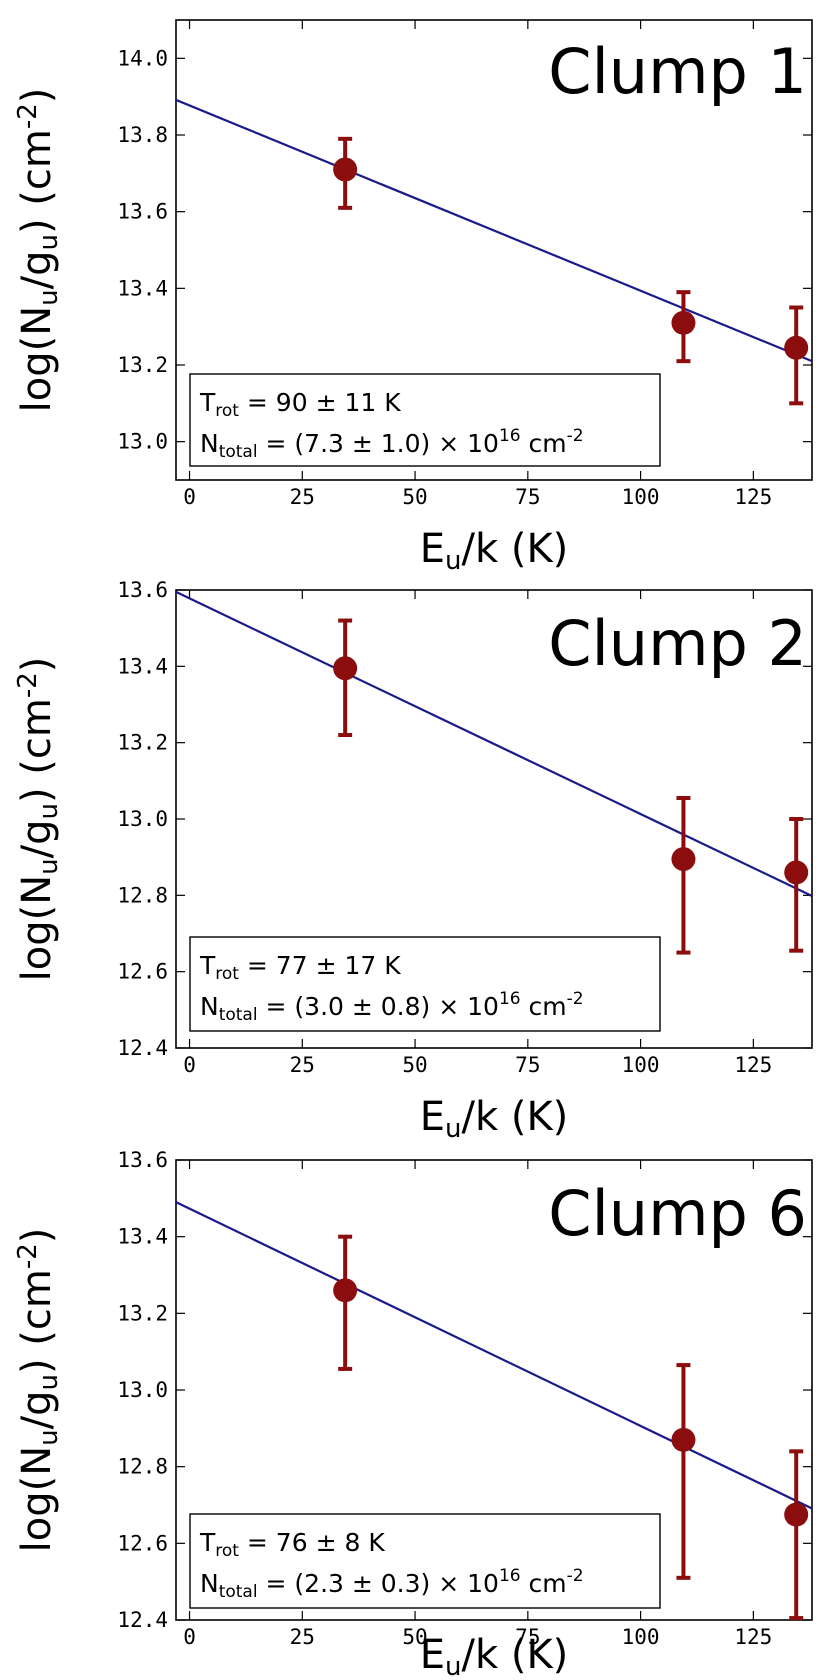 Image resolution: width=830 pixels, height=1680 pixels. Describe the element at coordinates (320, 965) in the screenshot. I see `annotation-trot-value: = 77 ± 17 K` at that location.